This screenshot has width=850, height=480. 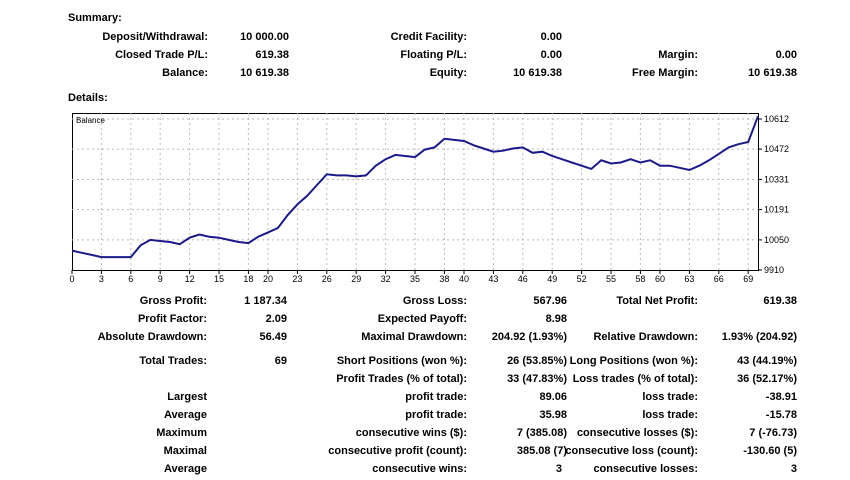 I want to click on max-consecutive-losses-value: 7 (-76.73), so click(x=773, y=433).